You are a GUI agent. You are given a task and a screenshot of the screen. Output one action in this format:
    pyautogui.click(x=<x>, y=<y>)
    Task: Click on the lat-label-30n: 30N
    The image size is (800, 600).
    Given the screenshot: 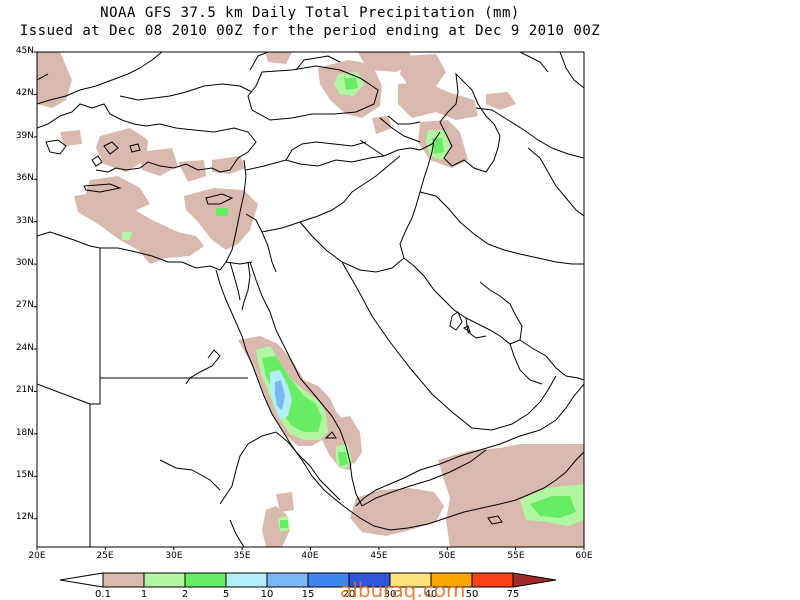 What is the action you would take?
    pyautogui.click(x=24, y=263)
    